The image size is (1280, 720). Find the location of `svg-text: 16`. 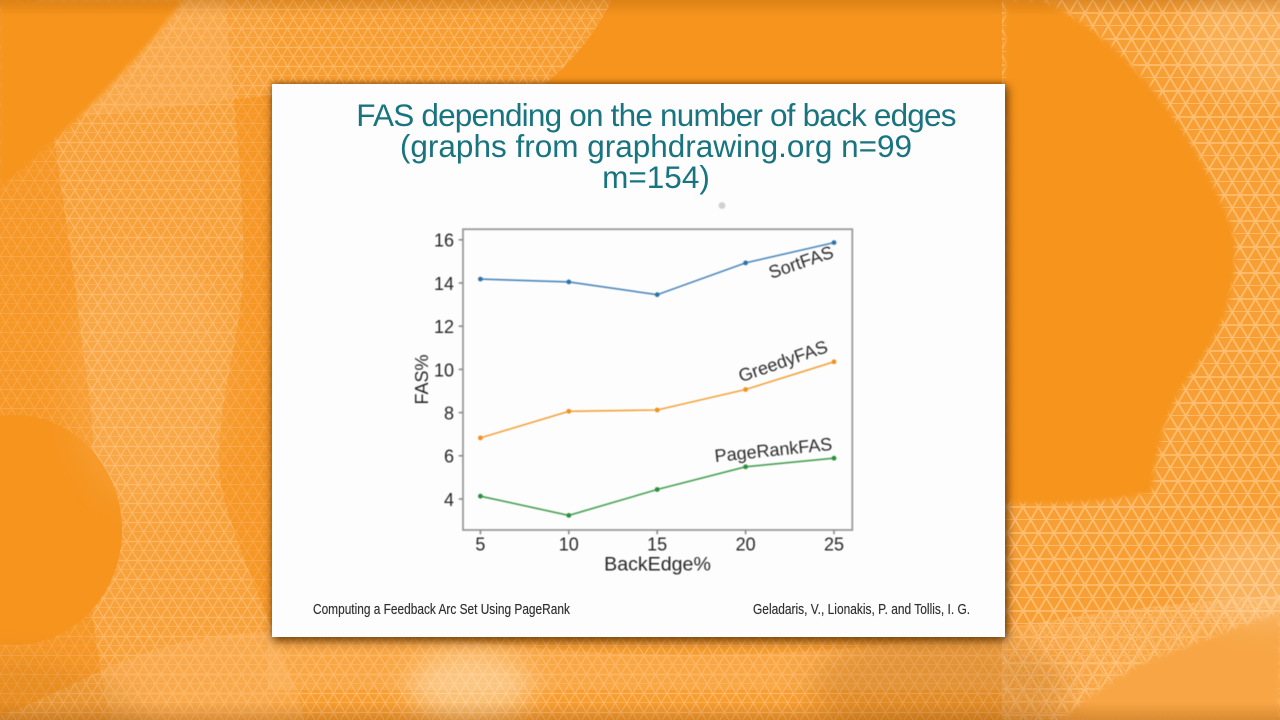

svg-text: 16 is located at coordinates (444, 241).